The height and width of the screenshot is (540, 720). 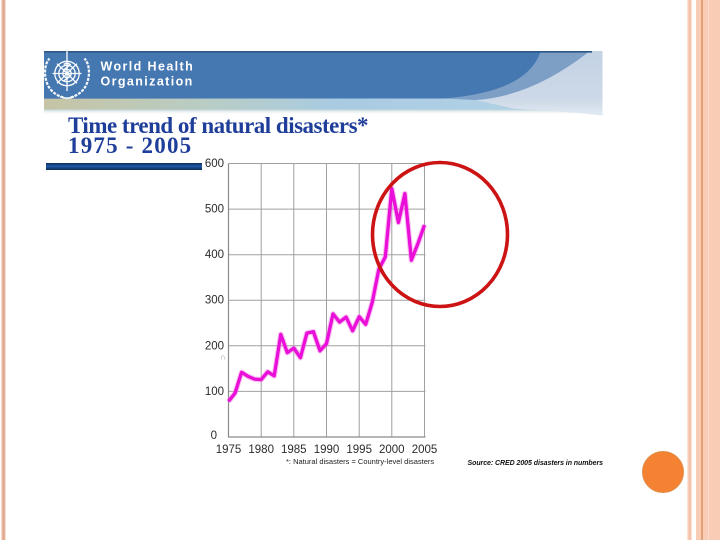 What do you see at coordinates (214, 164) in the screenshot?
I see `svg-text: 600` at bounding box center [214, 164].